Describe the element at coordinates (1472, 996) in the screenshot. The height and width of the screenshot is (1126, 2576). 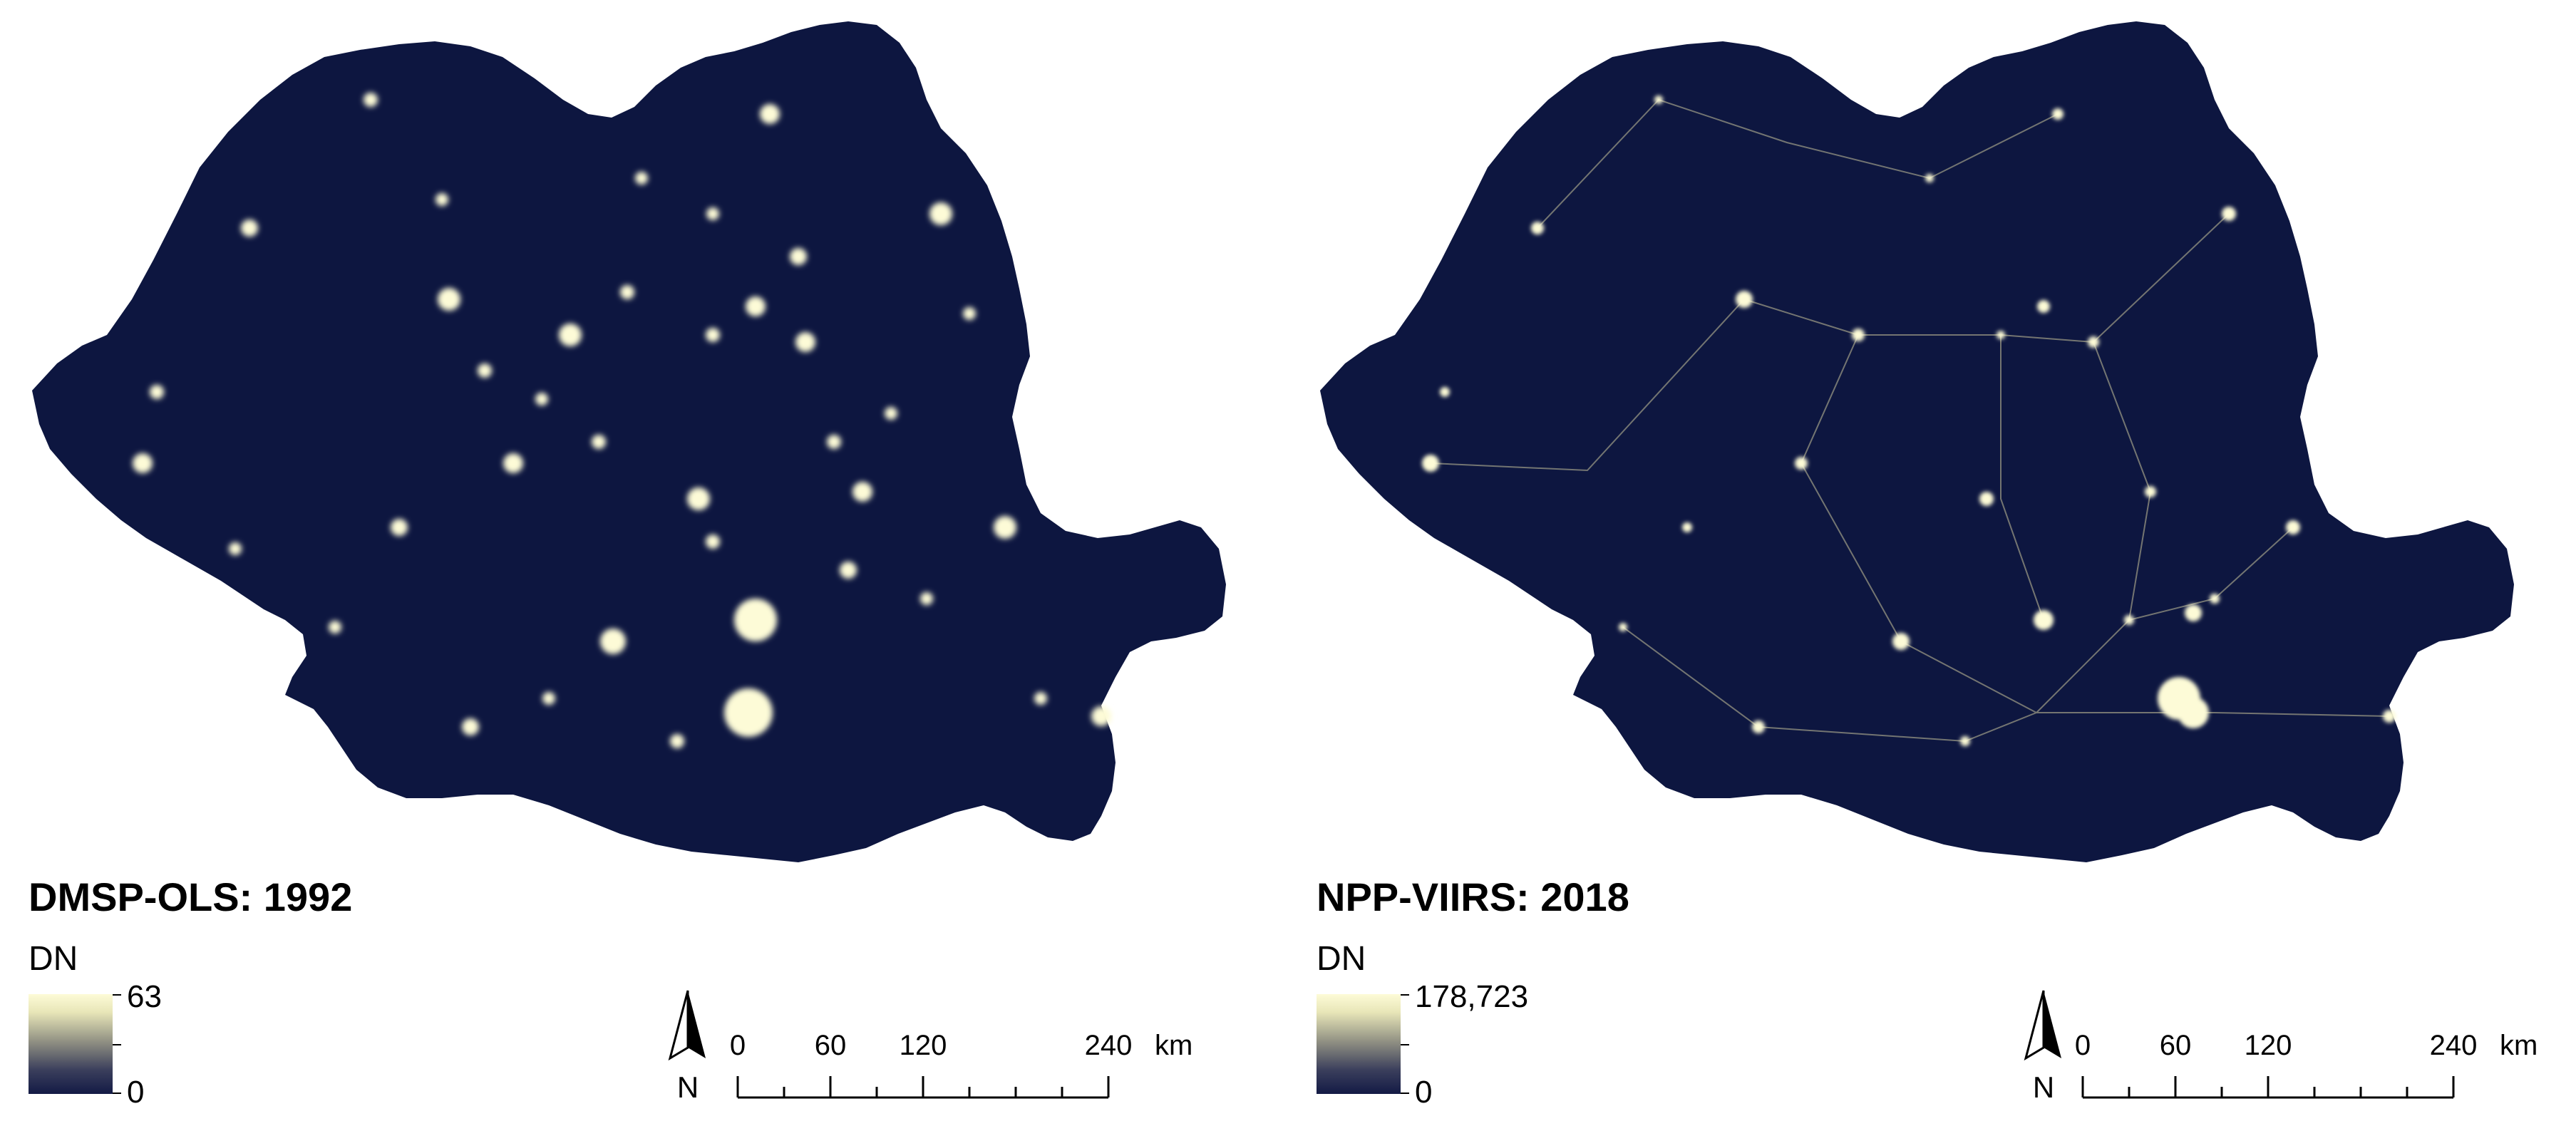
I see `legend-max-label: 178,723` at that location.